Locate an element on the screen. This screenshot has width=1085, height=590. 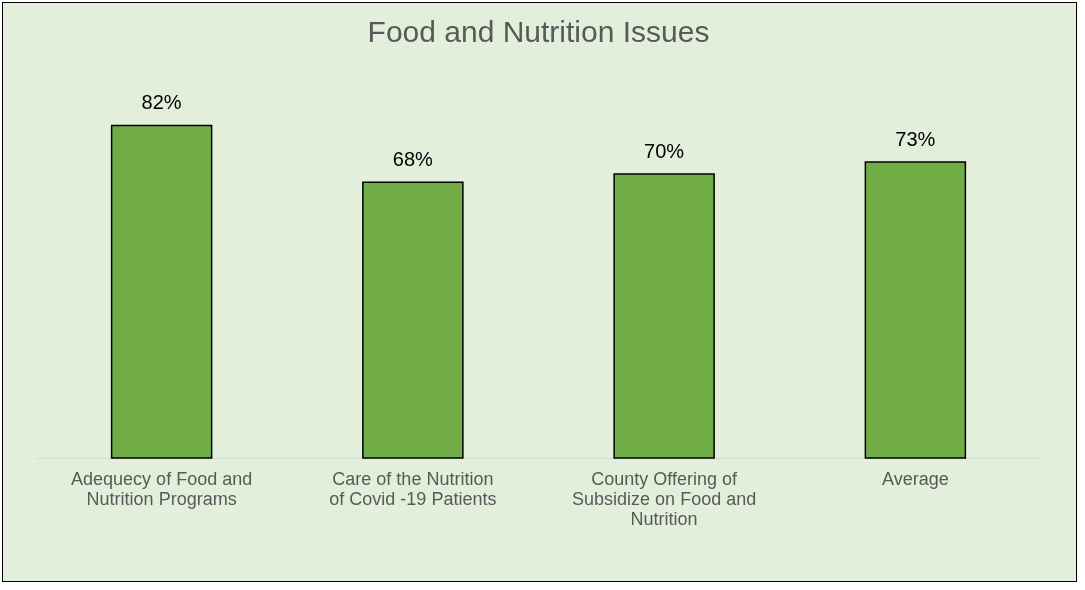
data-label: 82% is located at coordinates (161, 102).